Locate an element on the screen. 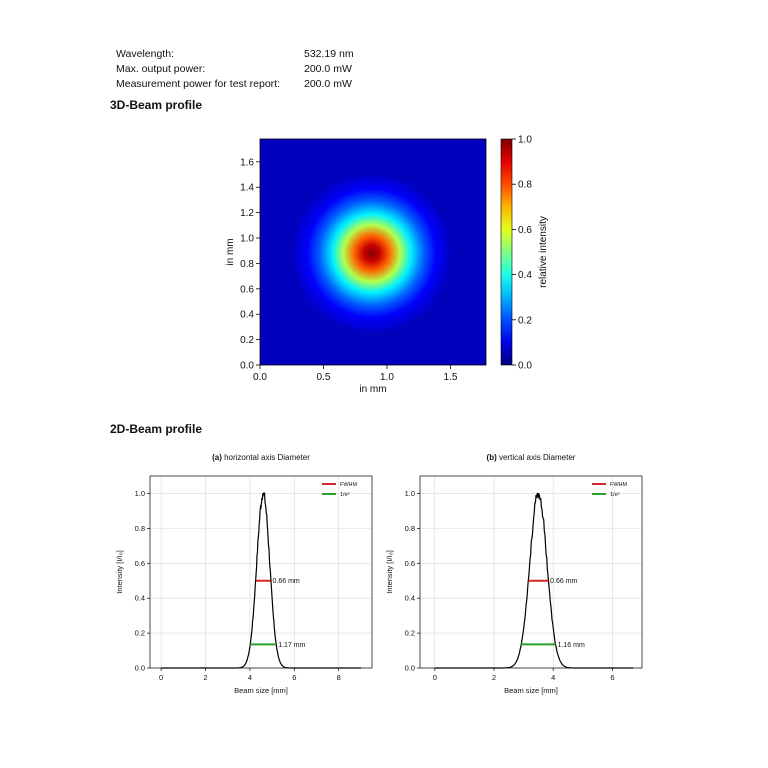 The height and width of the screenshot is (768, 768). chart-title-prefix: (b) is located at coordinates (493, 457).